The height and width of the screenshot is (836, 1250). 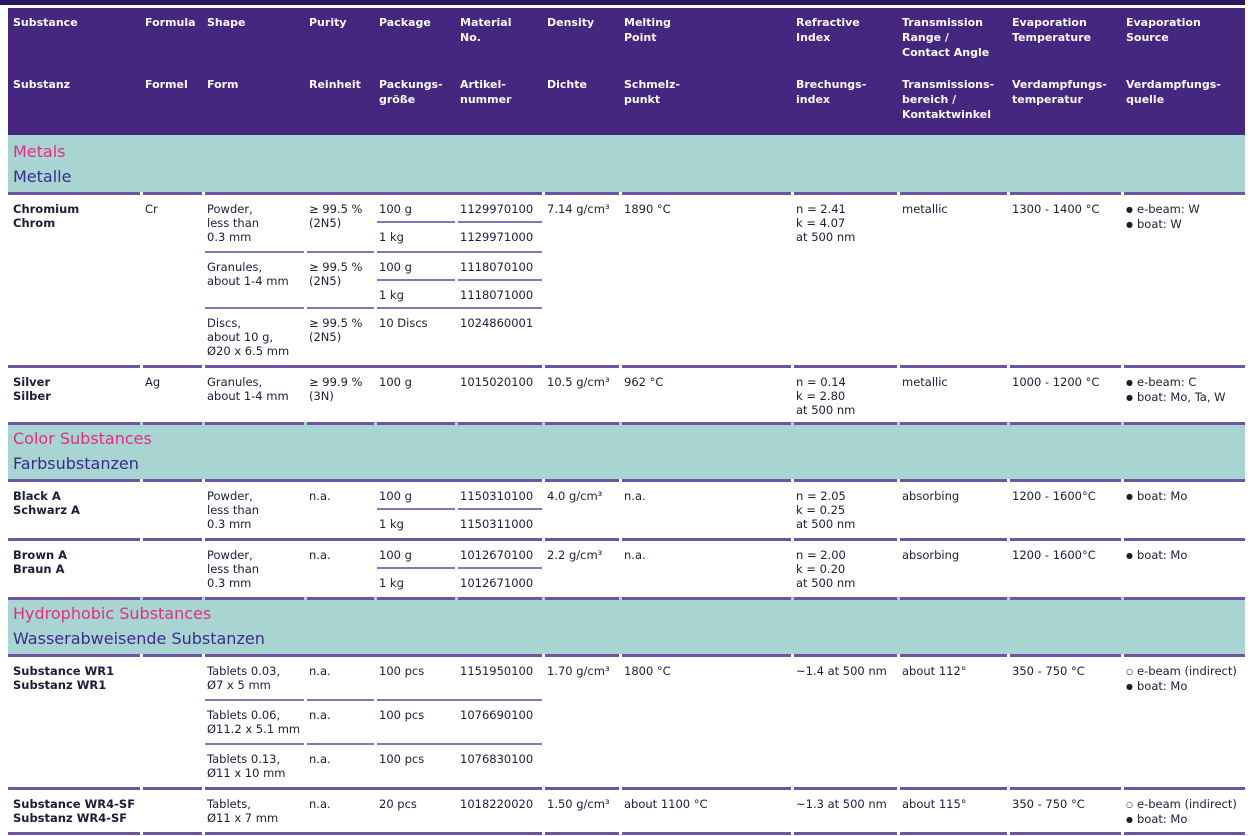 What do you see at coordinates (497, 671) in the screenshot?
I see `cell-material-no: 1151950100` at bounding box center [497, 671].